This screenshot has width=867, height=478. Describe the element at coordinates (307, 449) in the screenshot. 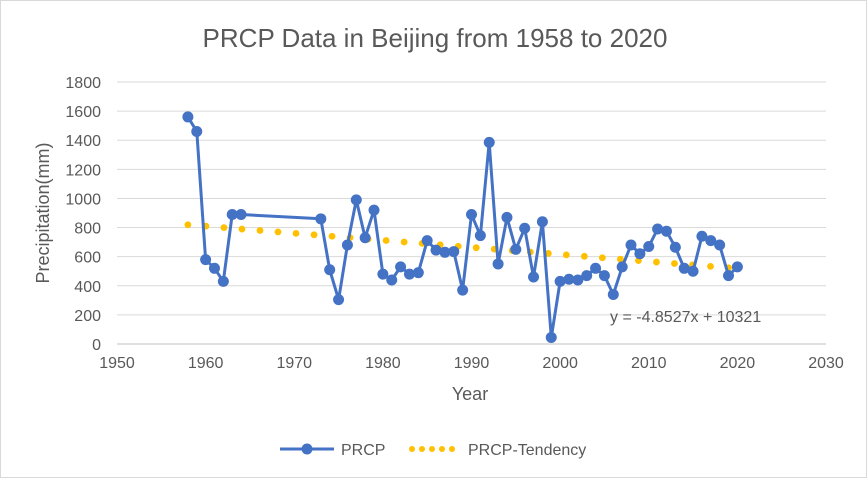

I see `legend-prcp-marker` at that location.